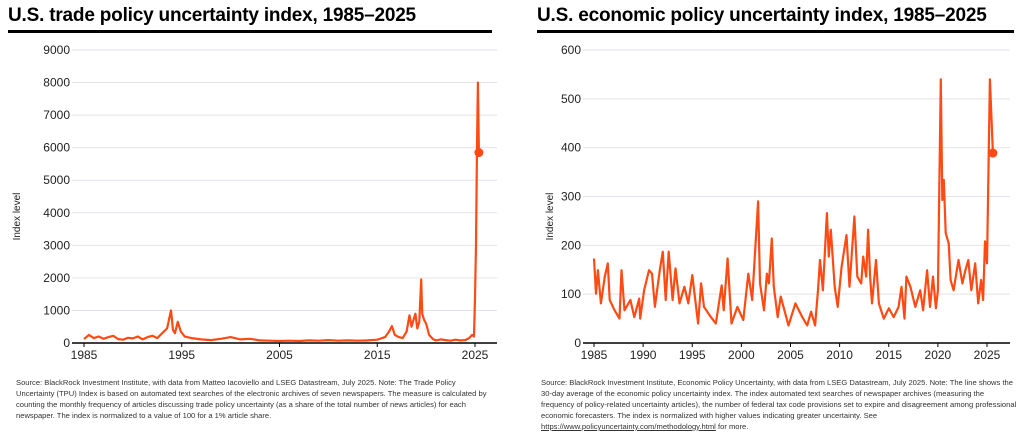 This screenshot has width=1022, height=439. I want to click on y-tick-label: 2000, so click(56, 278).